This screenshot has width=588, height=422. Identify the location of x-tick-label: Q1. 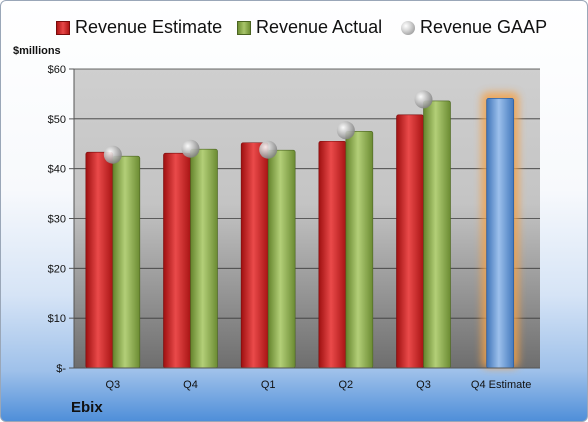
(268, 385).